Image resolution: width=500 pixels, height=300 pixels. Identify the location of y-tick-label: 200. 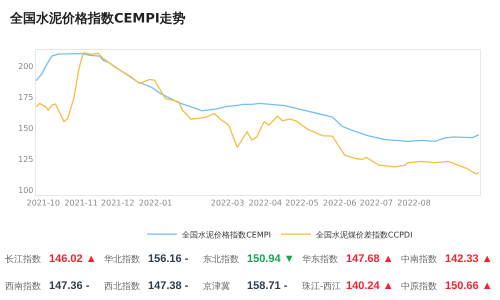
(26, 66).